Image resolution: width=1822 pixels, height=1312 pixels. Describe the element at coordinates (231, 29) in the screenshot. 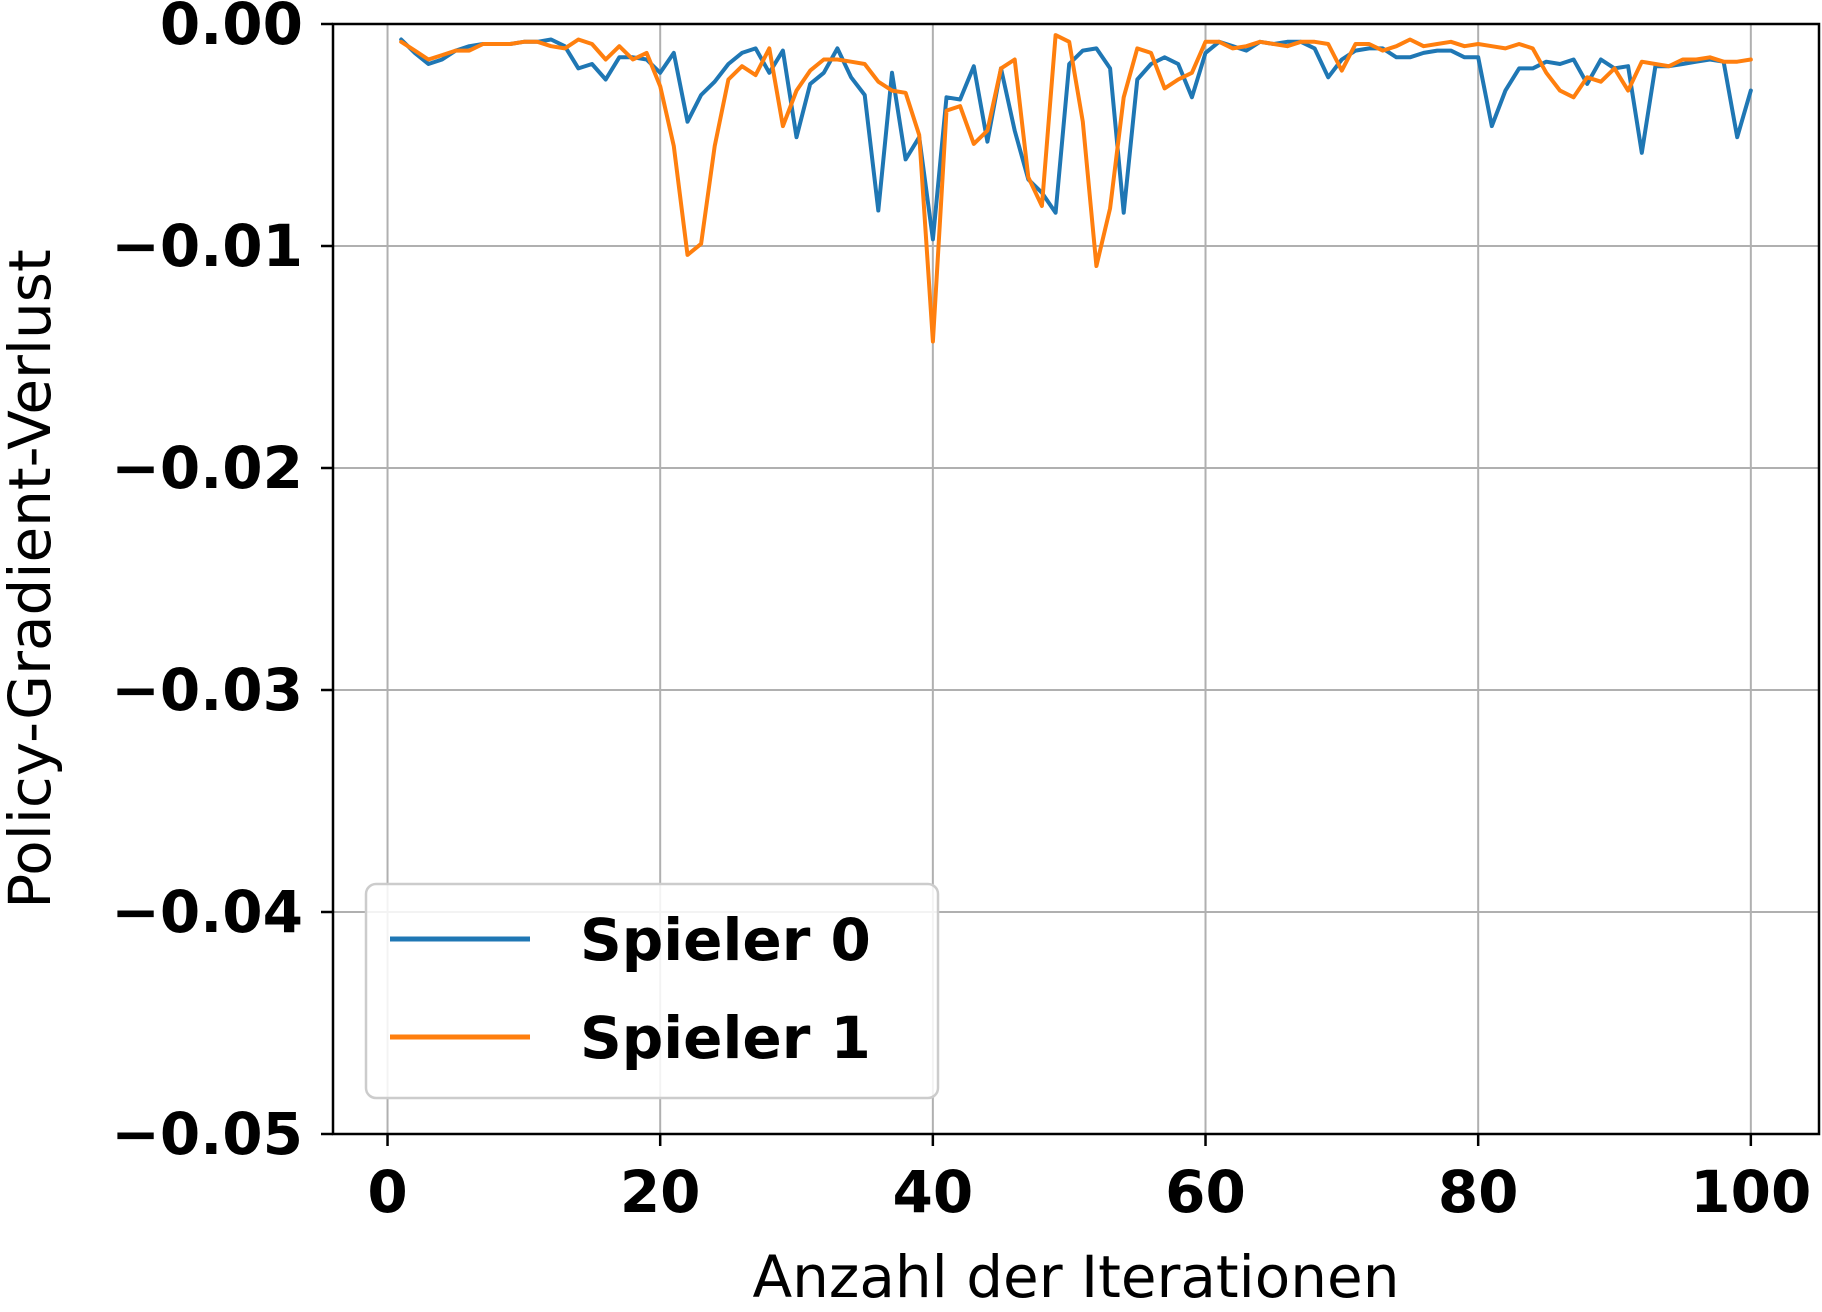

I see `y-tick-label: 0.00` at that location.